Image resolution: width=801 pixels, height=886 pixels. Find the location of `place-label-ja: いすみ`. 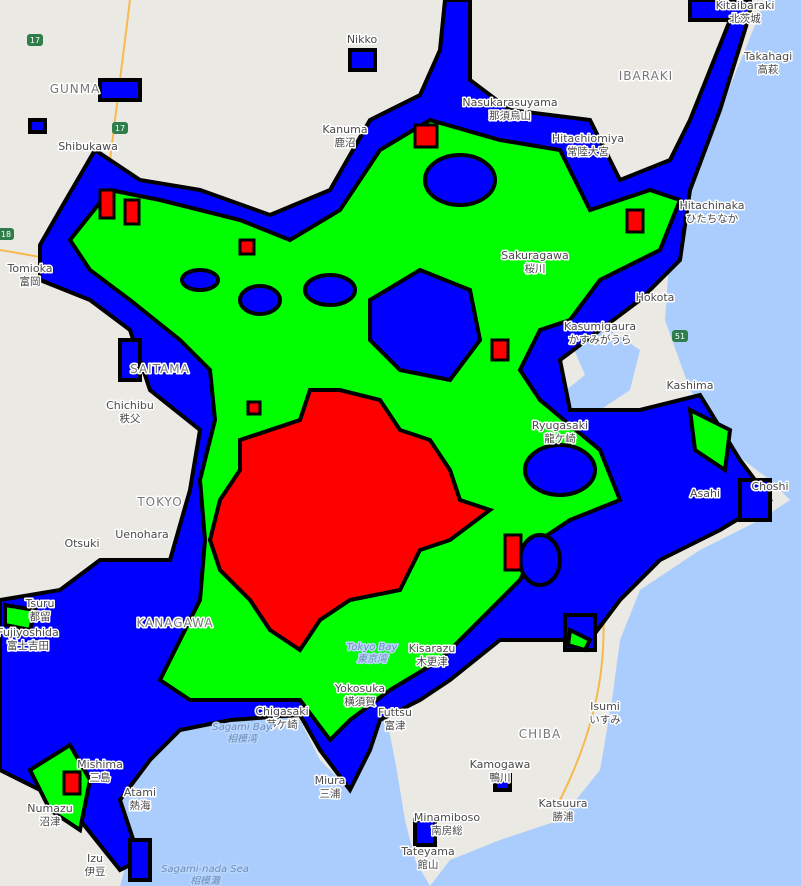

place-label-ja: いすみ is located at coordinates (605, 720).